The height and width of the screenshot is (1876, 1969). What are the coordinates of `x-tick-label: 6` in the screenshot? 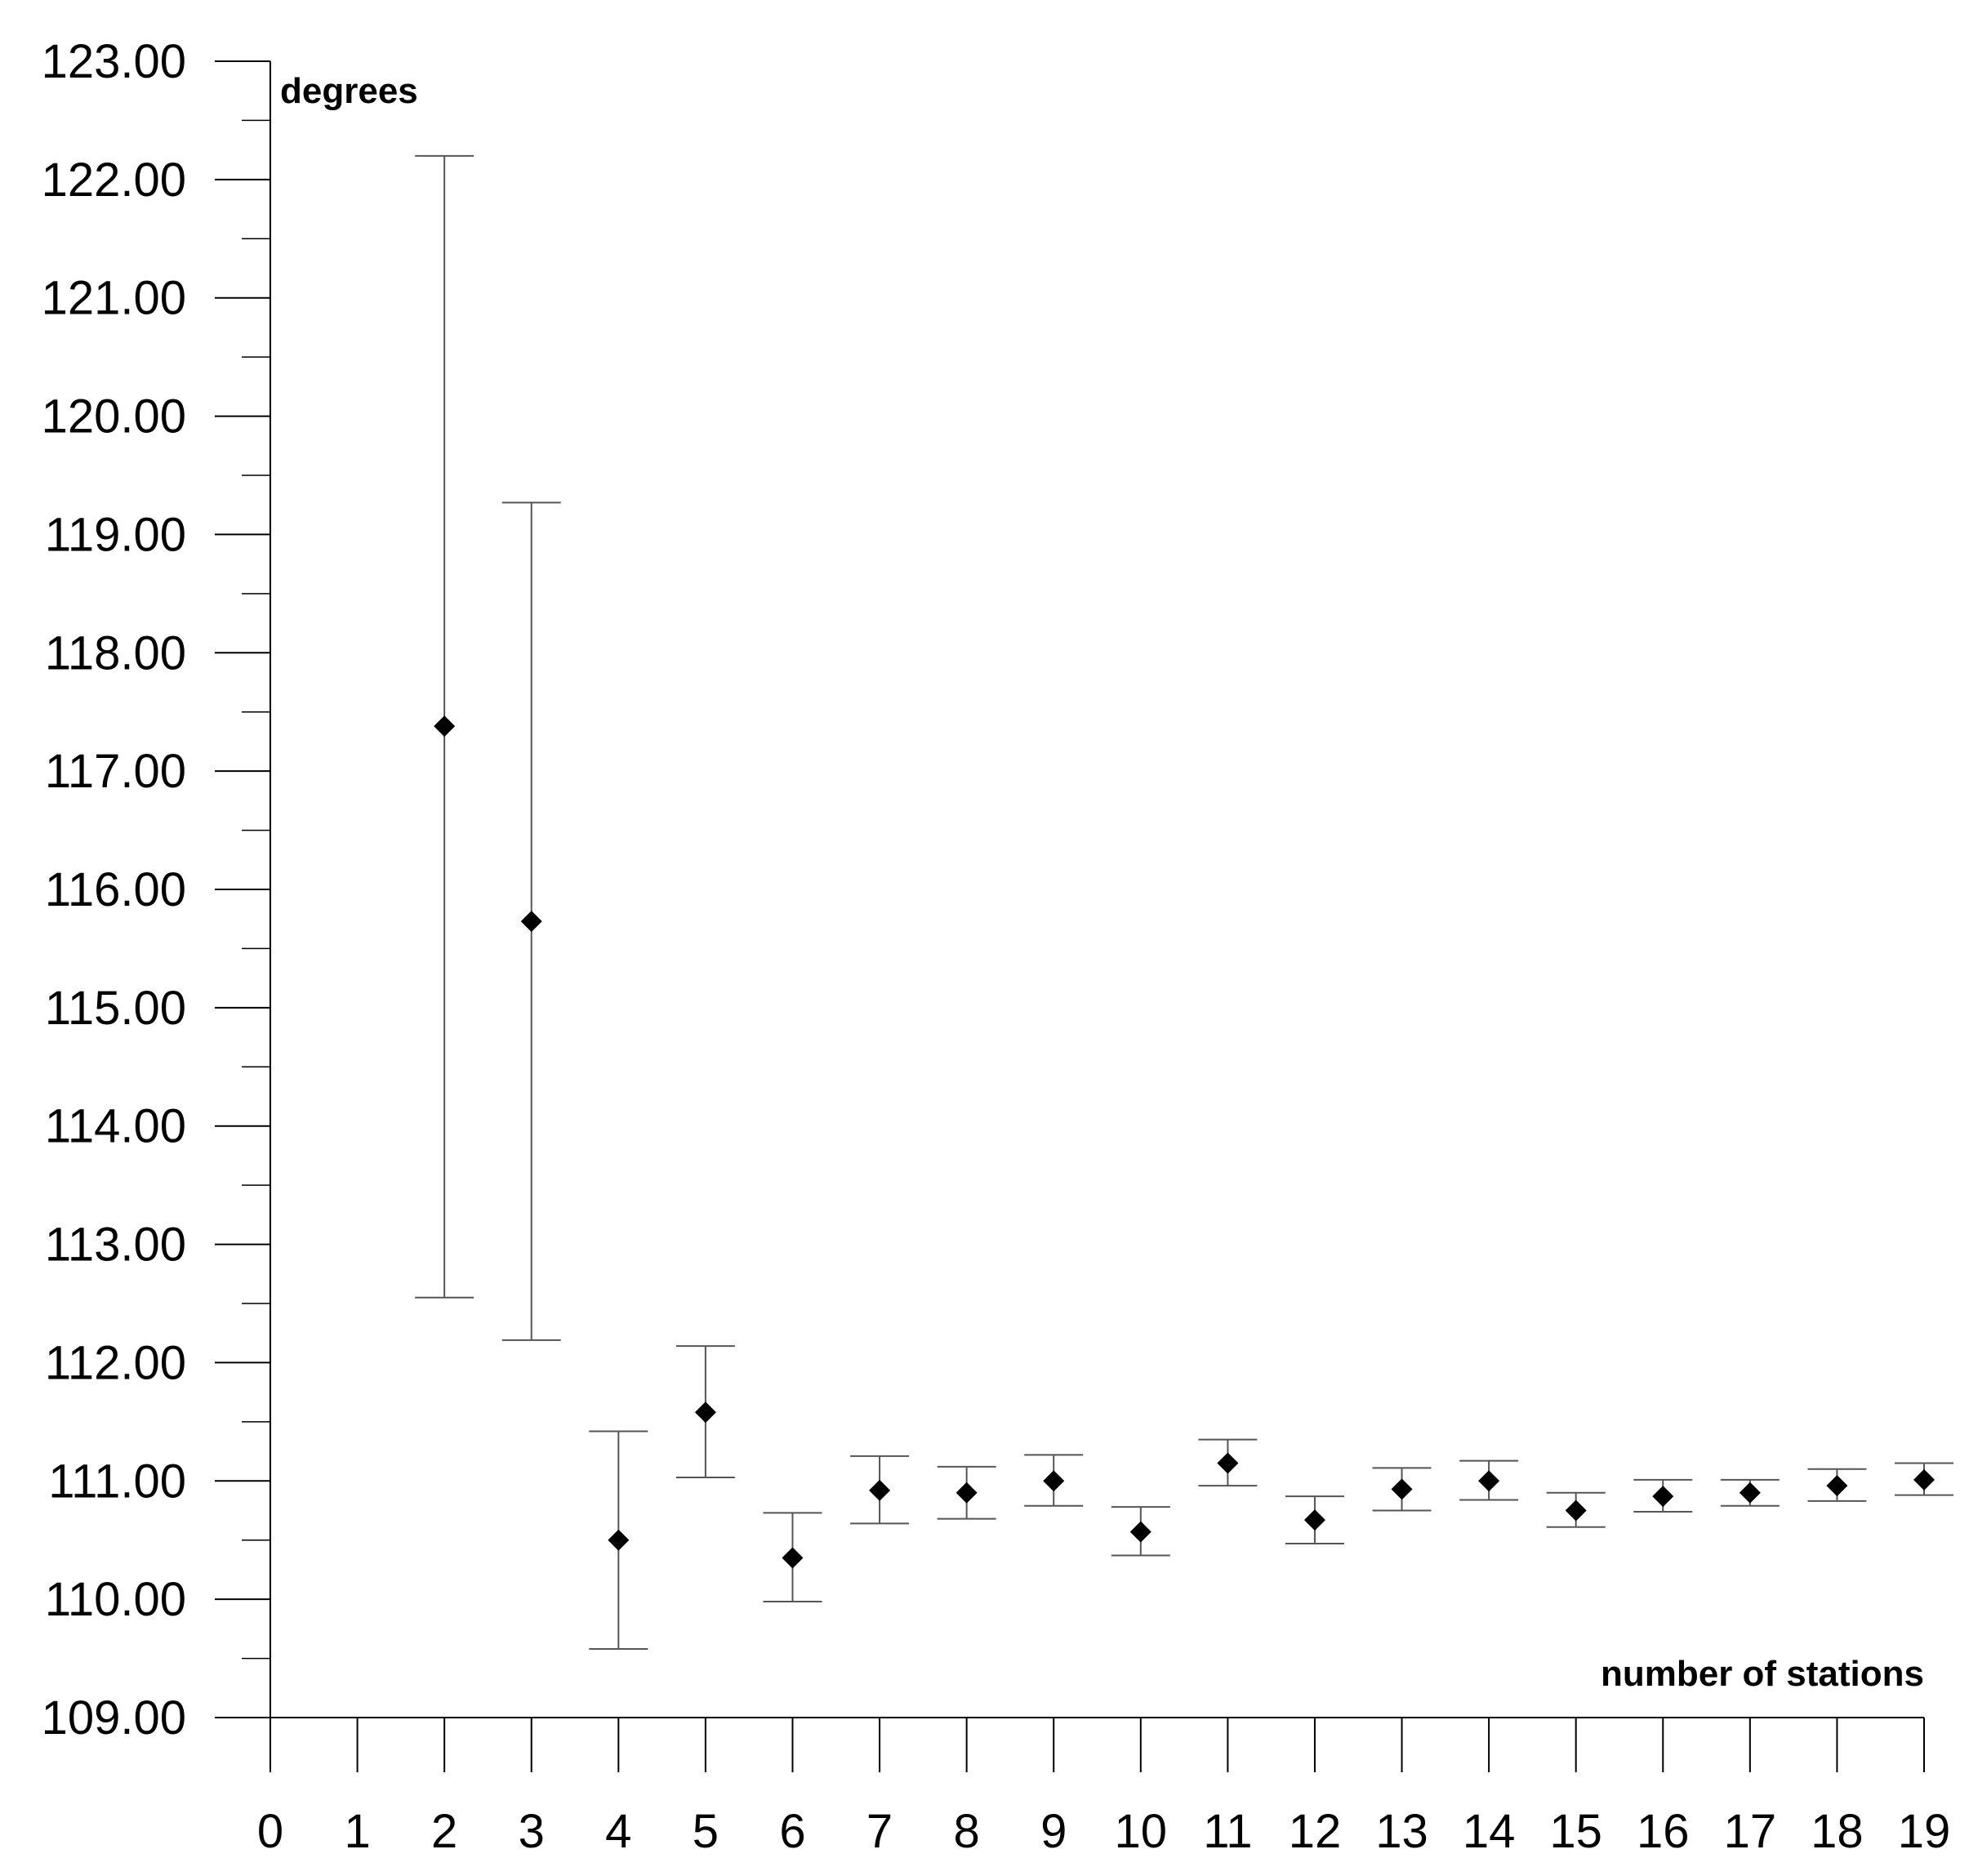 It's located at (792, 1831).